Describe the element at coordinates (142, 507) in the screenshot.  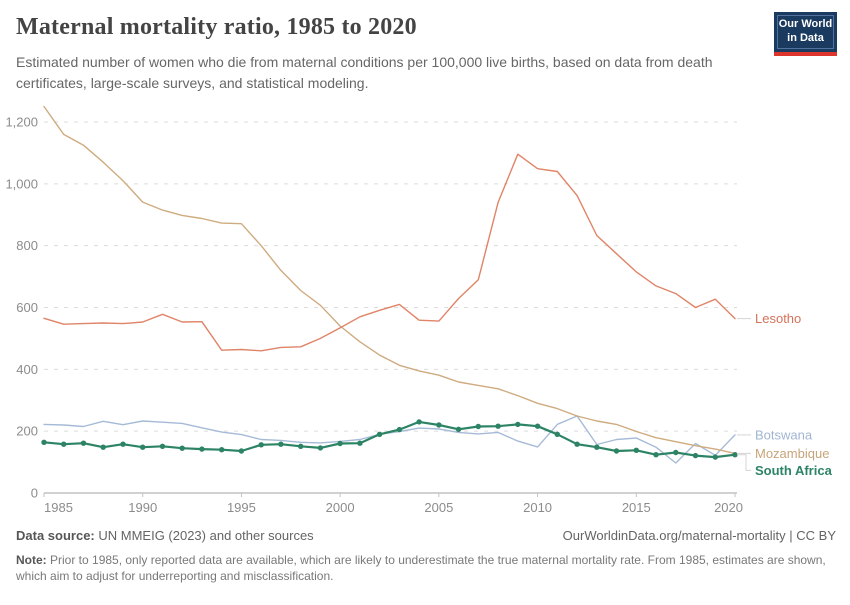
I see `x-axis-tick-label: 1990` at that location.